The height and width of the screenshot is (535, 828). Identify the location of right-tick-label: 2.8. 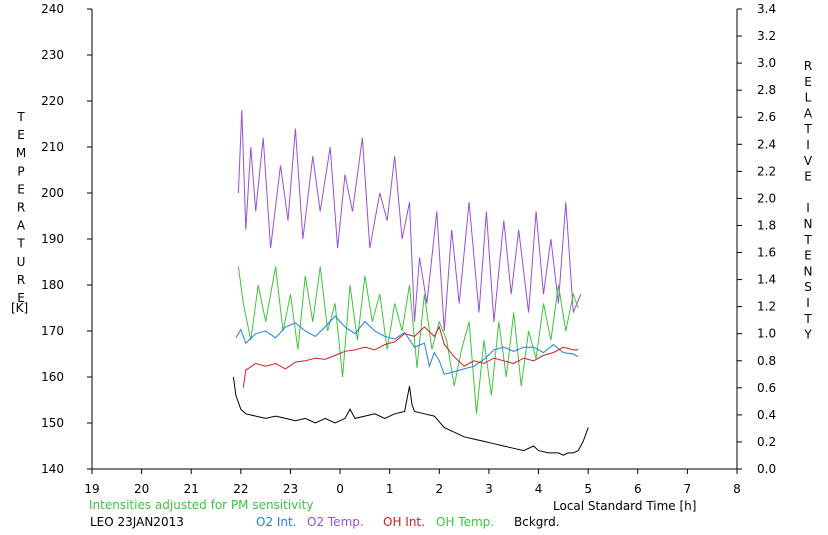
(766, 90).